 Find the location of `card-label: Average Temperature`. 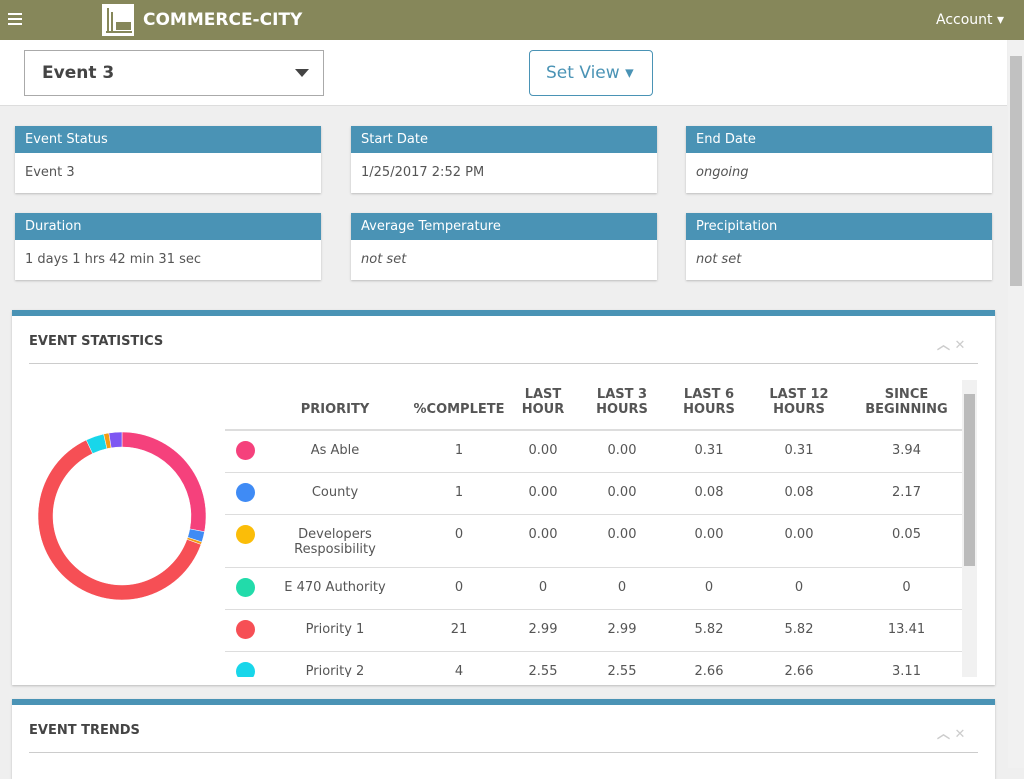

card-label: Average Temperature is located at coordinates (504, 226).